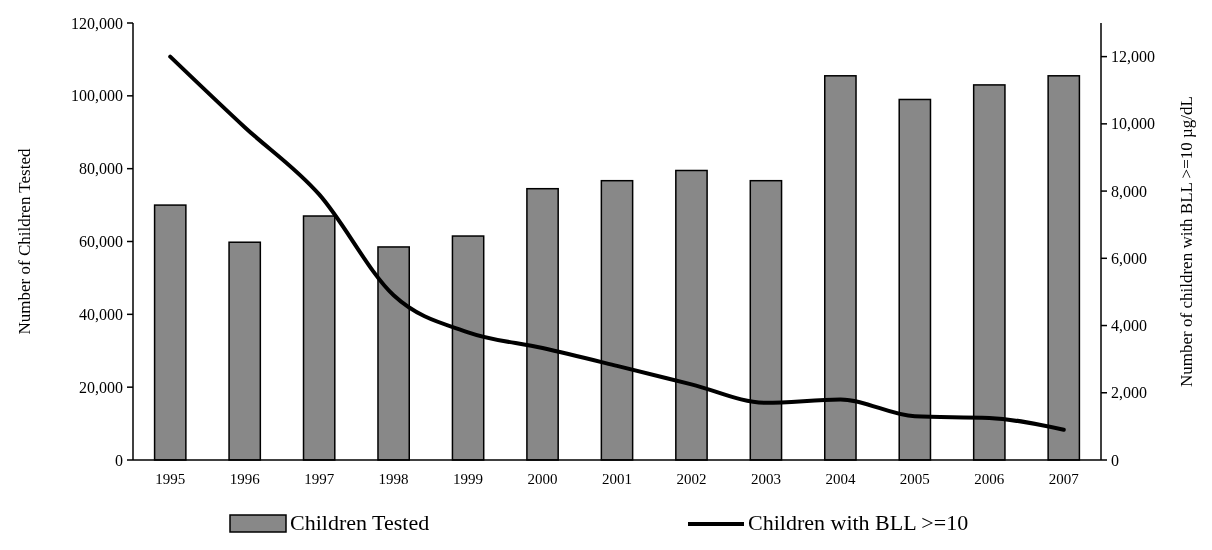  Describe the element at coordinates (101, 387) in the screenshot. I see `y-tick-label: 20,000` at that location.